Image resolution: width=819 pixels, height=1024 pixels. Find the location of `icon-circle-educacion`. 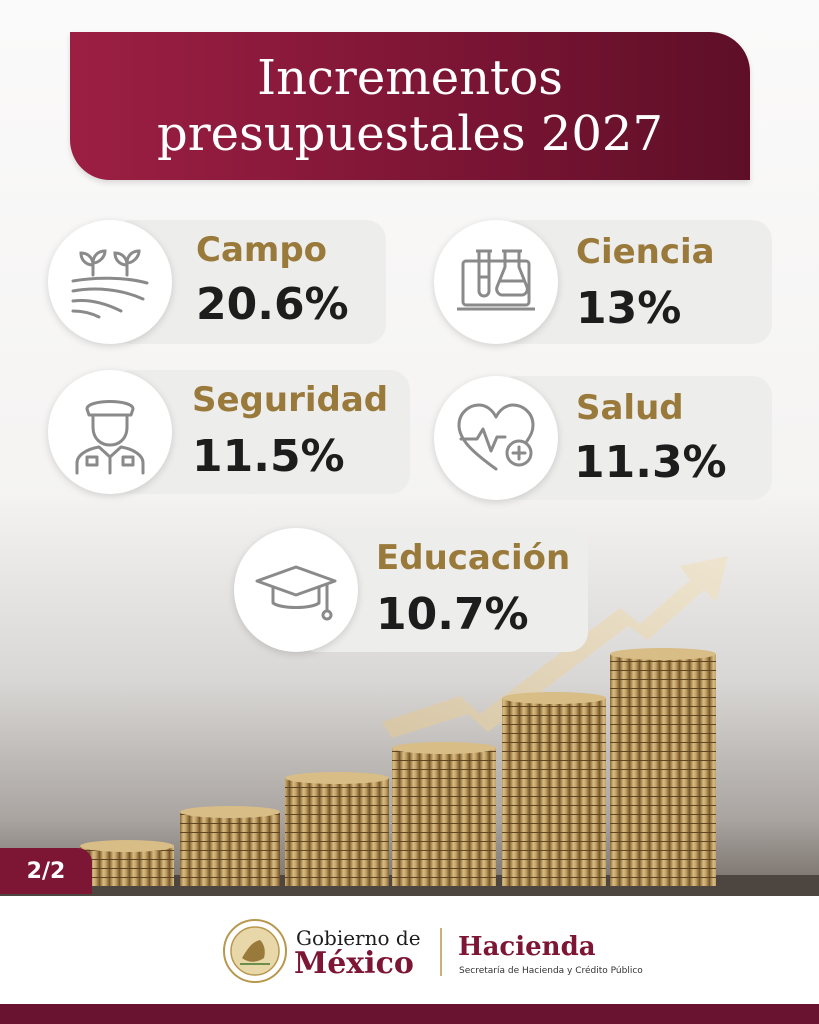

icon-circle-educacion is located at coordinates (296, 590).